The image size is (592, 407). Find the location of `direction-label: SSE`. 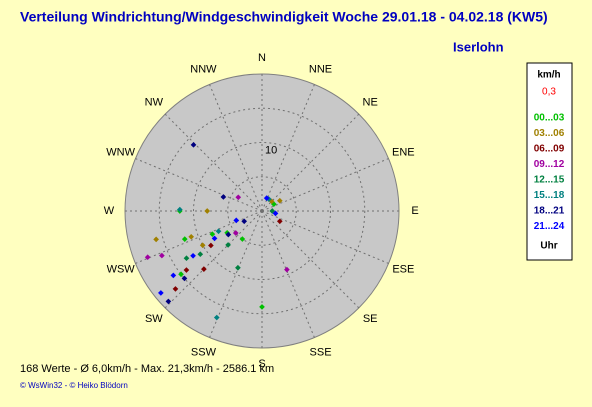

direction-label: SSE is located at coordinates (321, 352).